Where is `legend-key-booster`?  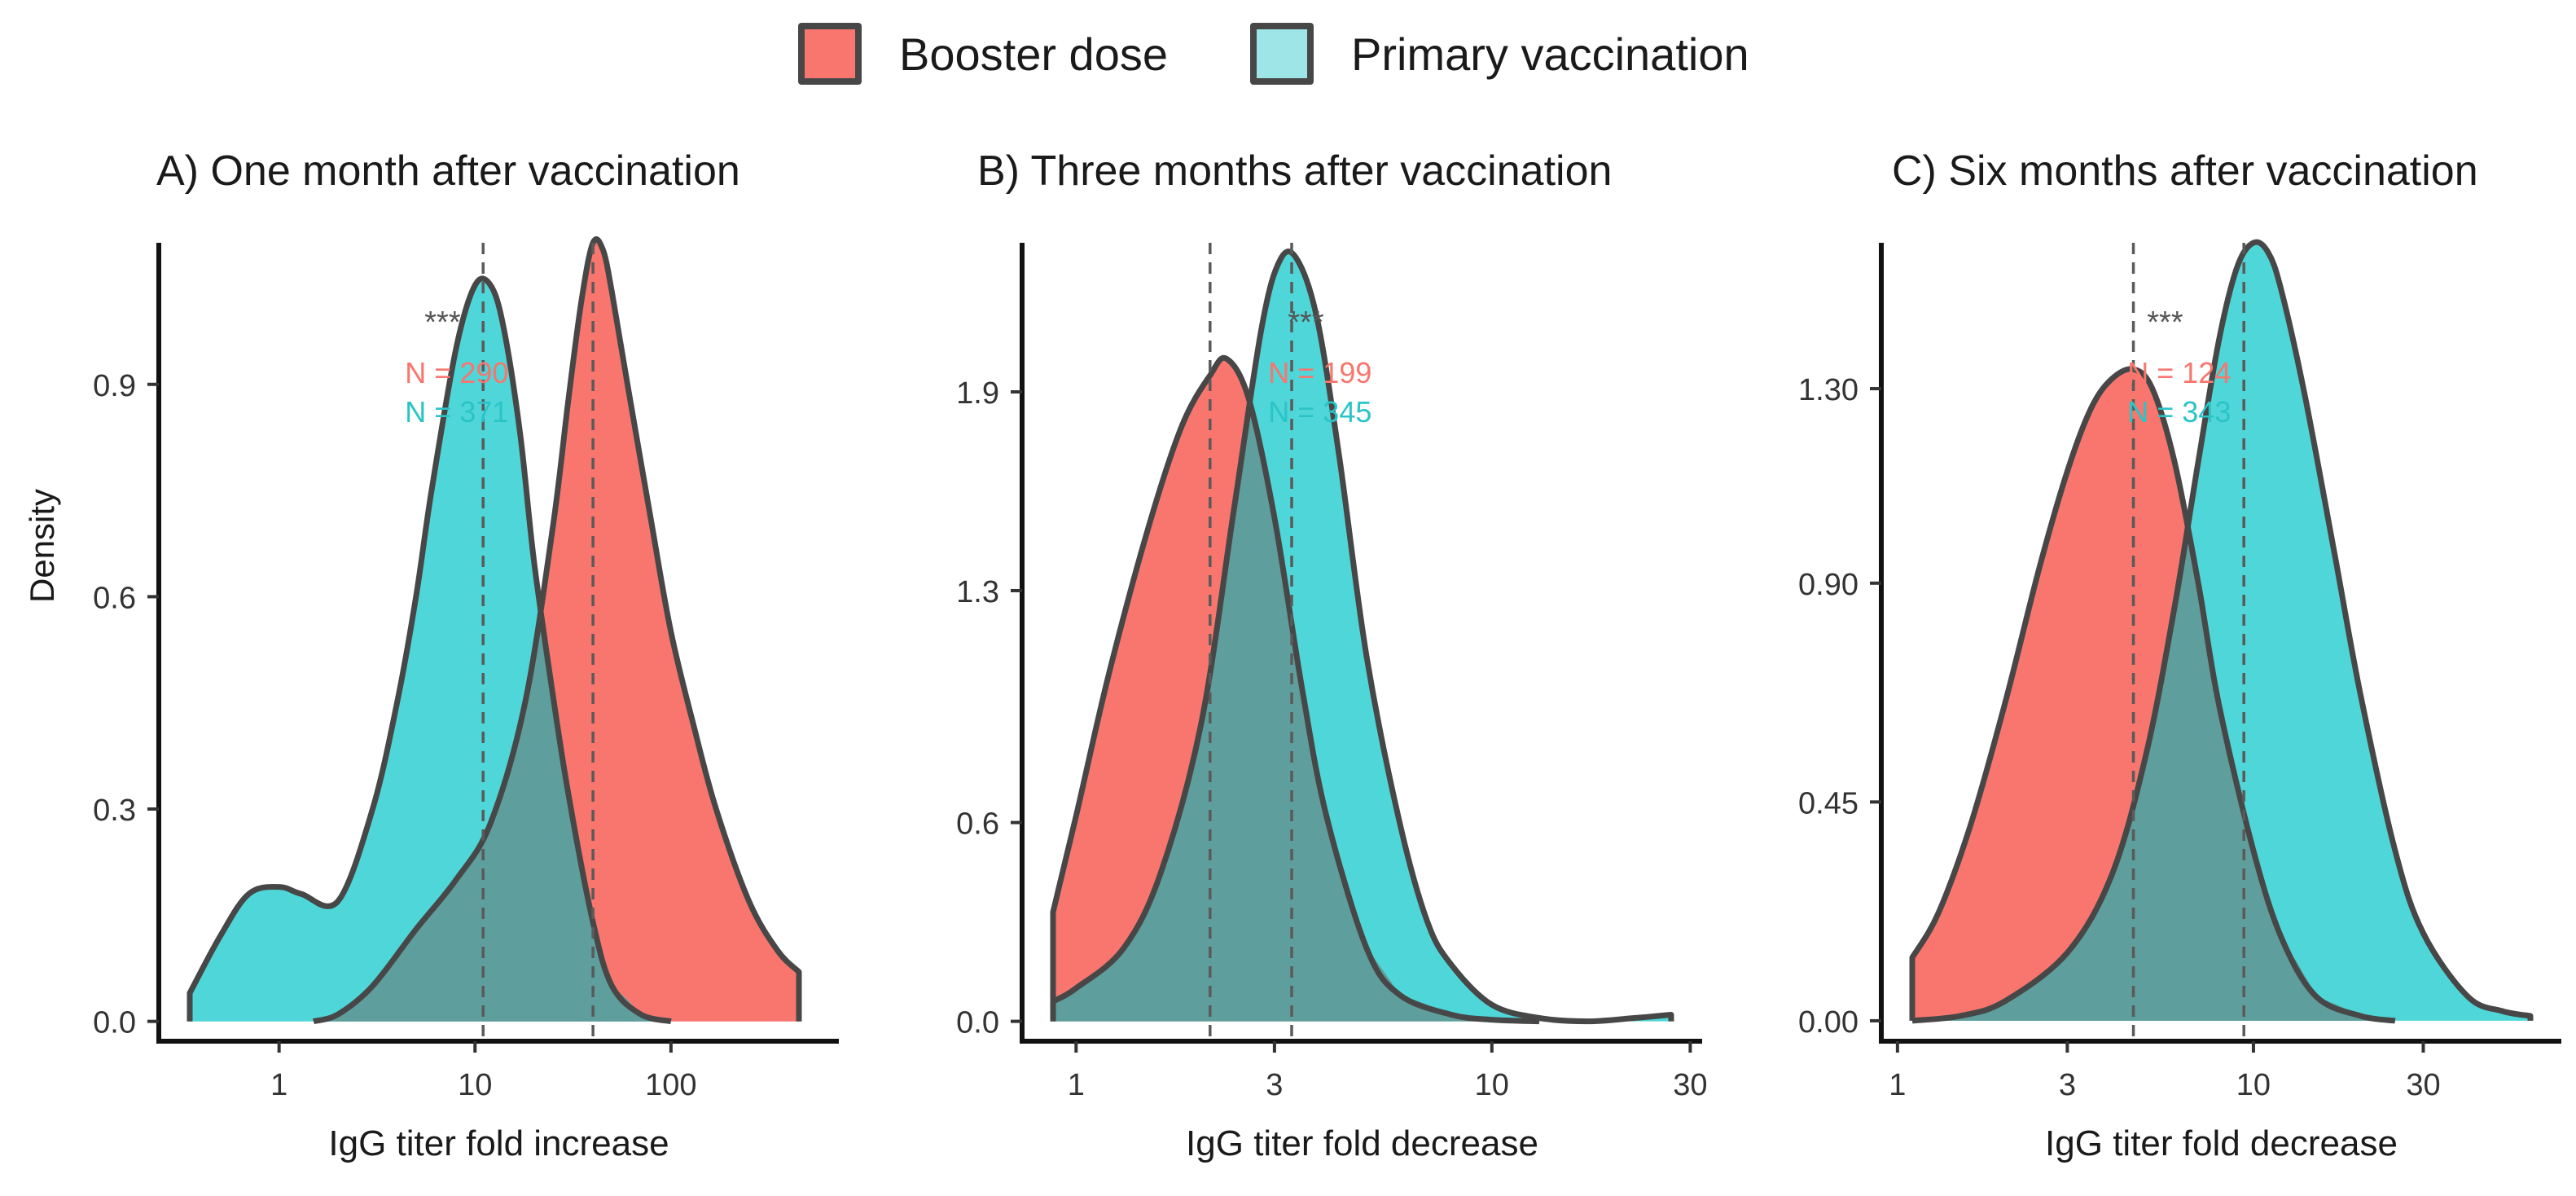 legend-key-booster is located at coordinates (830, 54).